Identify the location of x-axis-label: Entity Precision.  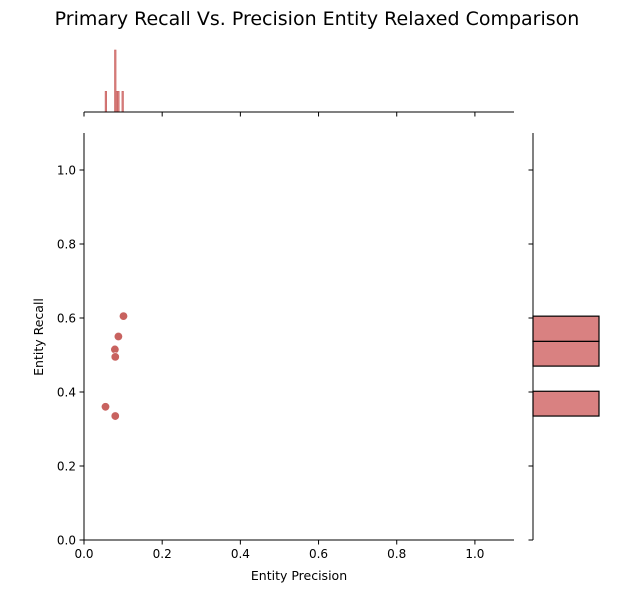
(299, 575).